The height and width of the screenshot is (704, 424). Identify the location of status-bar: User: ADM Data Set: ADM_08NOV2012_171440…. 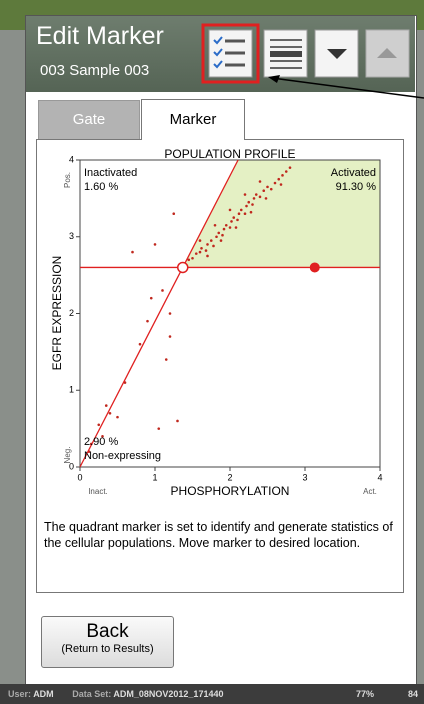
(212, 694).